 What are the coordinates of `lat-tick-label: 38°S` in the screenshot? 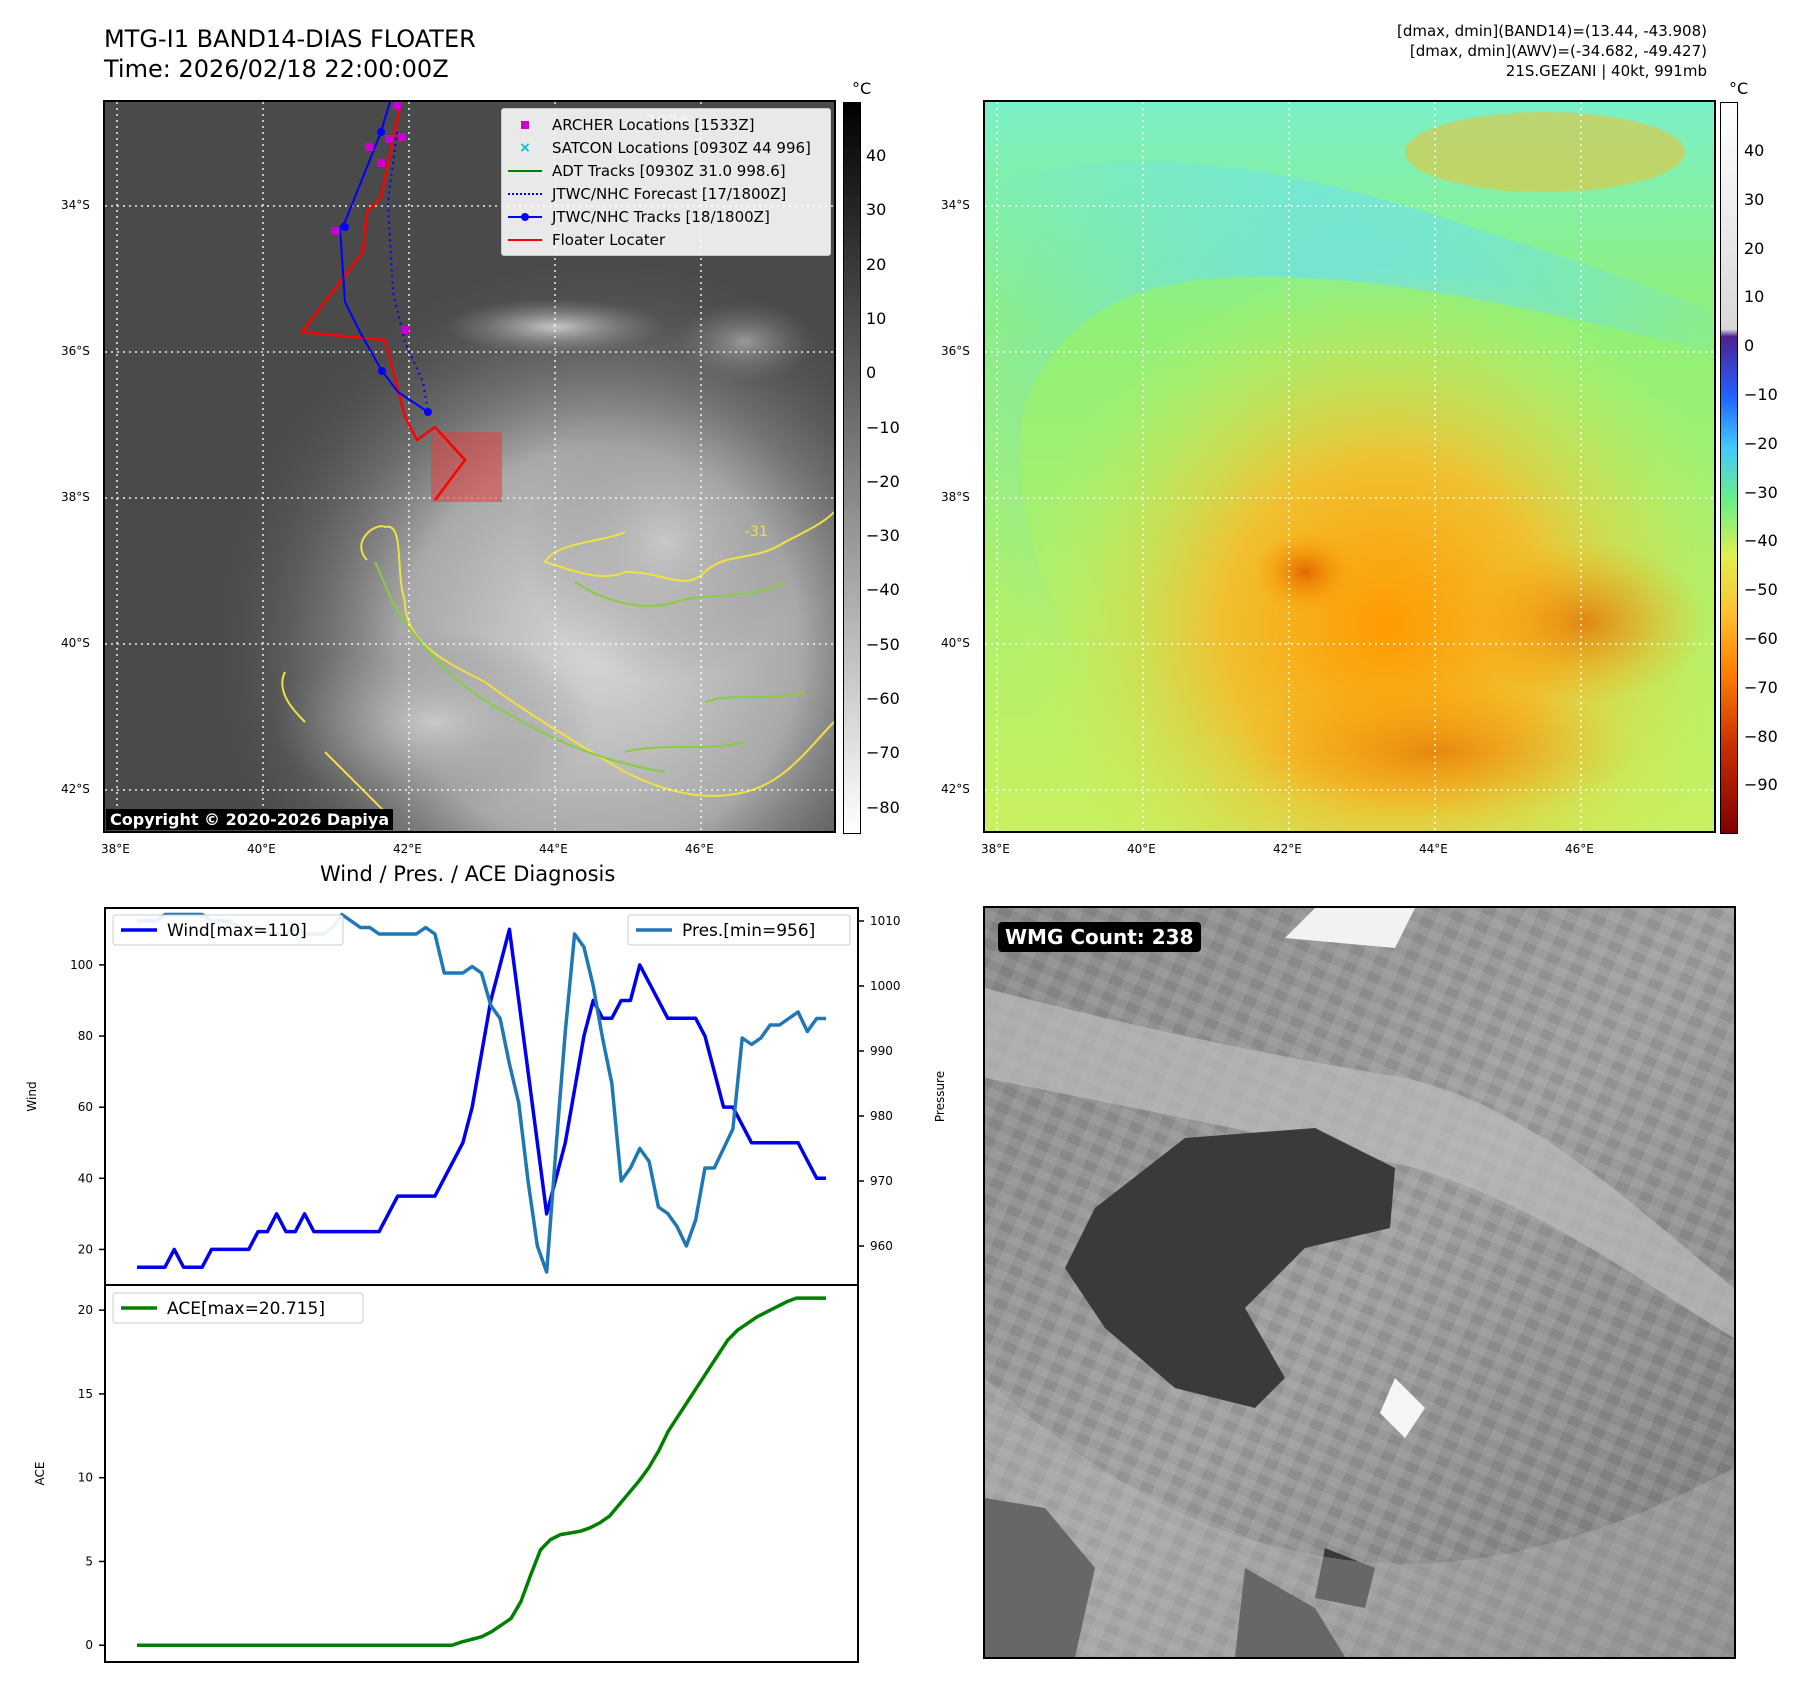 It's located at (955, 497).